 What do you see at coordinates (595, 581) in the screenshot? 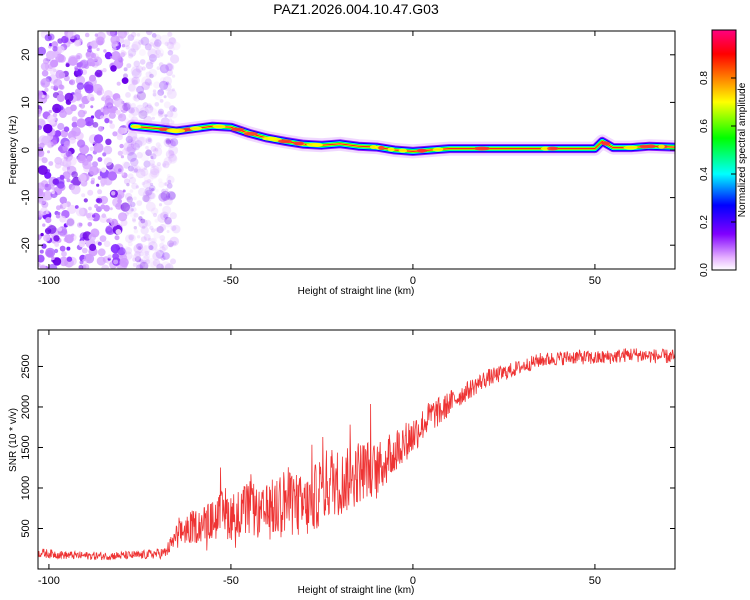
I see `x-tick-label: 50` at bounding box center [595, 581].